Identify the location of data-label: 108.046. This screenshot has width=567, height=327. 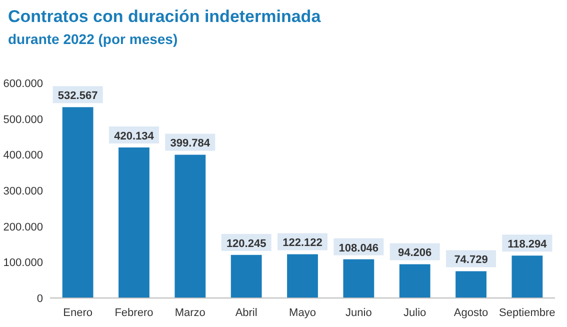
(358, 248).